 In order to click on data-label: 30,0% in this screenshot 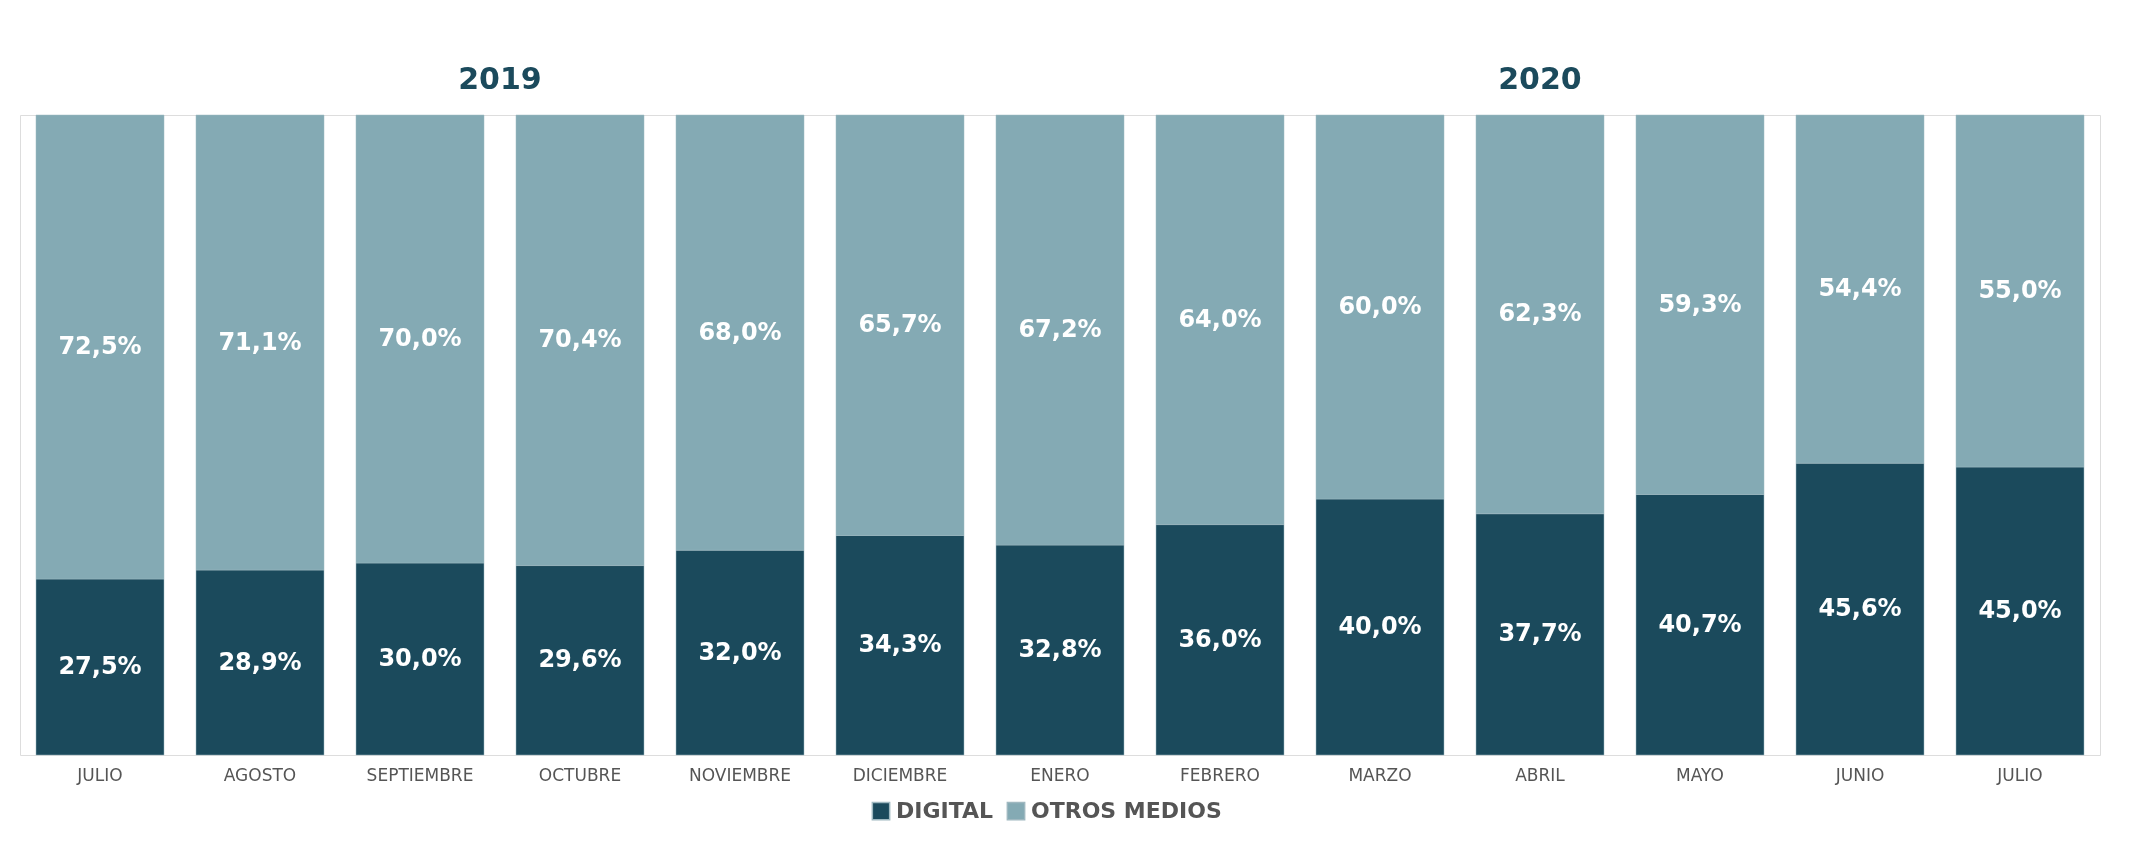, I will do `click(420, 658)`.